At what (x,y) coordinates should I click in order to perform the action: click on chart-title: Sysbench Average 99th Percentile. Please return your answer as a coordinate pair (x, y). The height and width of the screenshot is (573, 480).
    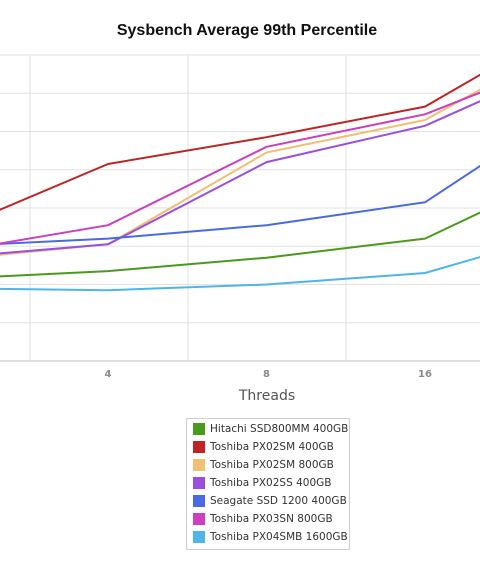
    Looking at the image, I should click on (247, 30).